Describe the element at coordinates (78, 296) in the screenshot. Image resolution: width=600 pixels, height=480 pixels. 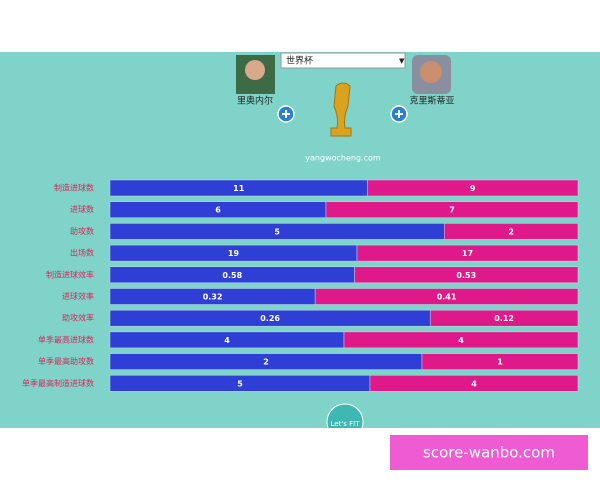
I see `category-label: 进球效率` at that location.